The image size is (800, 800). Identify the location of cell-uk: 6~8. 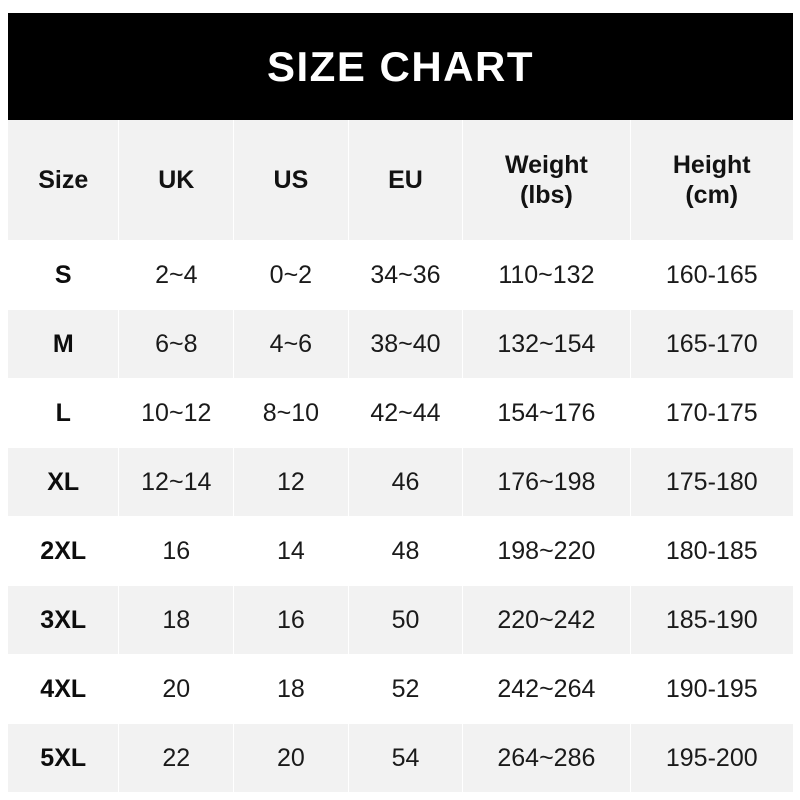
(177, 344).